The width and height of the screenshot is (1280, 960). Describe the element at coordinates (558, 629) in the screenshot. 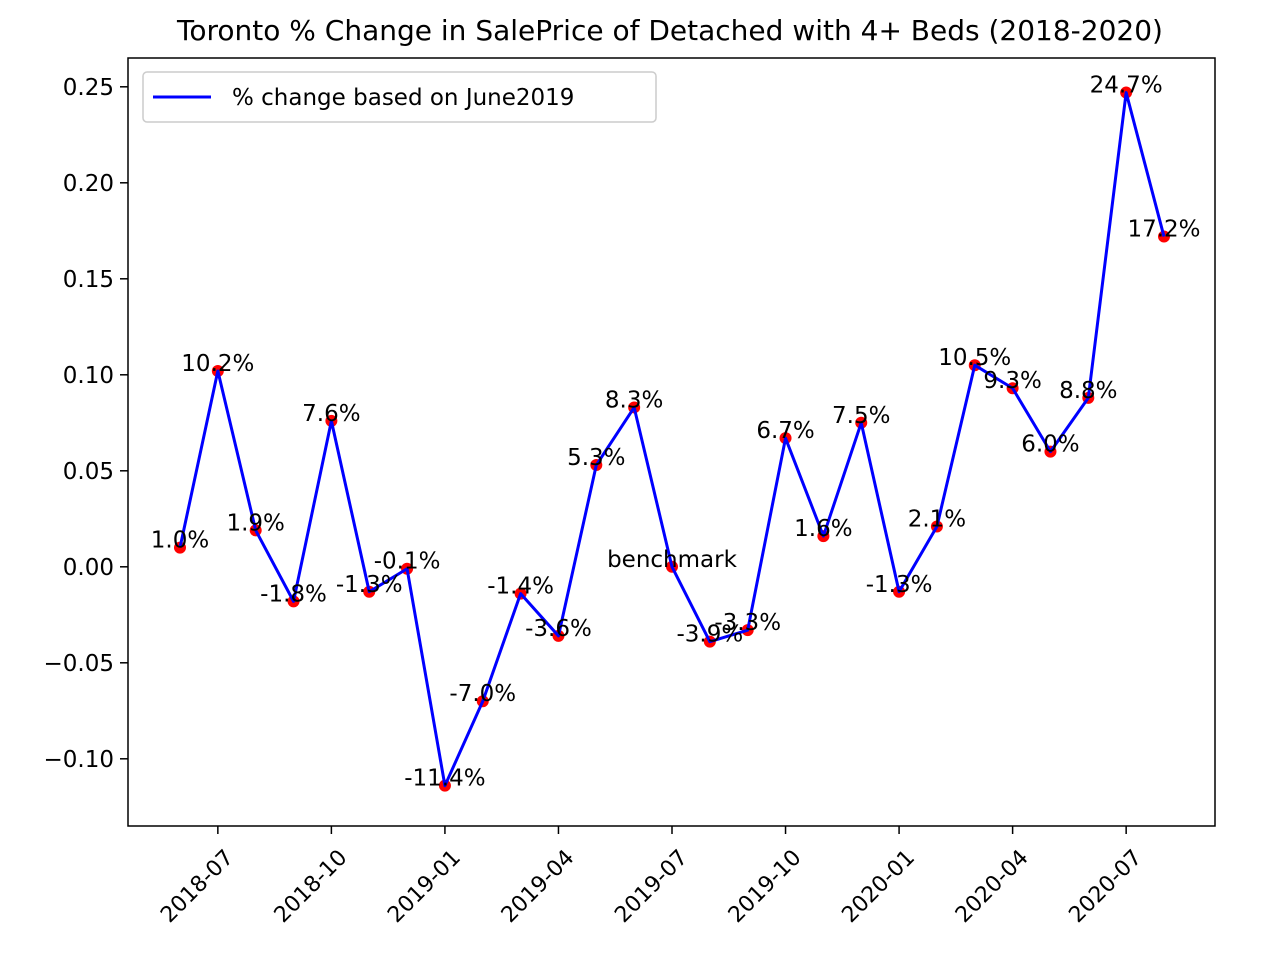

I see `data-label: -3.6%` at that location.